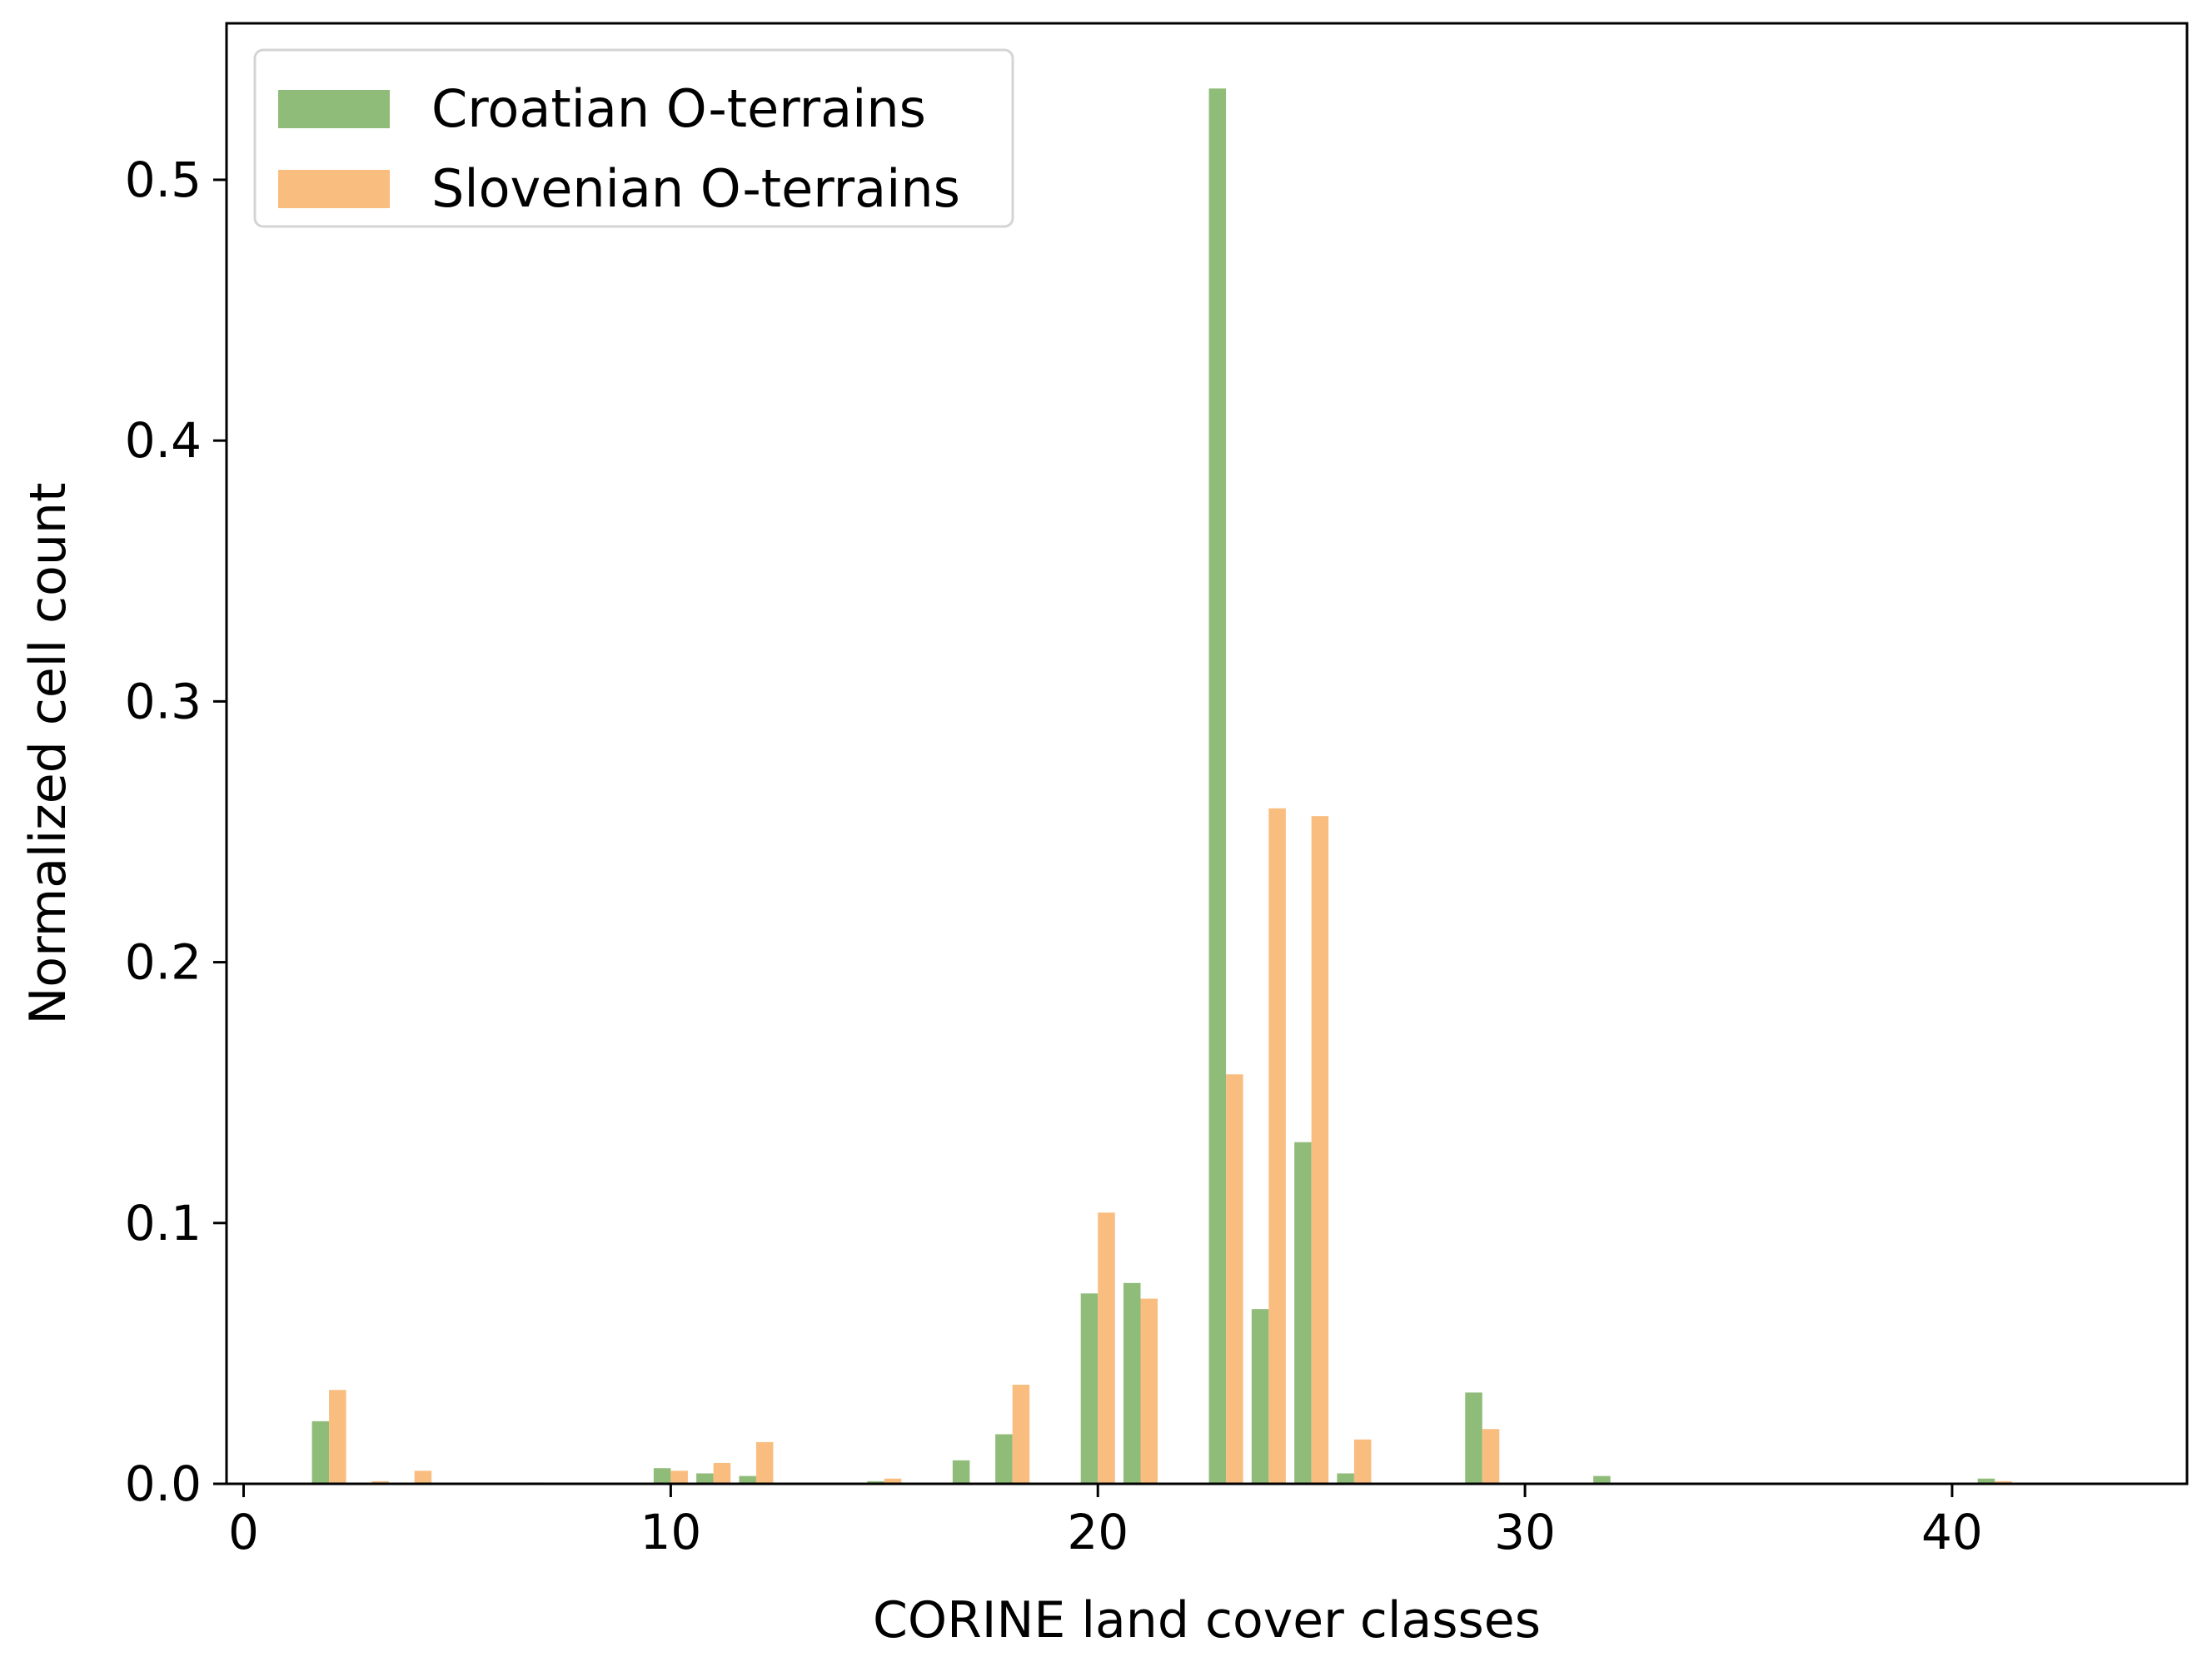 This screenshot has height=1662, width=2212. Describe the element at coordinates (163, 1223) in the screenshot. I see `y-tick-label: 0.1` at that location.